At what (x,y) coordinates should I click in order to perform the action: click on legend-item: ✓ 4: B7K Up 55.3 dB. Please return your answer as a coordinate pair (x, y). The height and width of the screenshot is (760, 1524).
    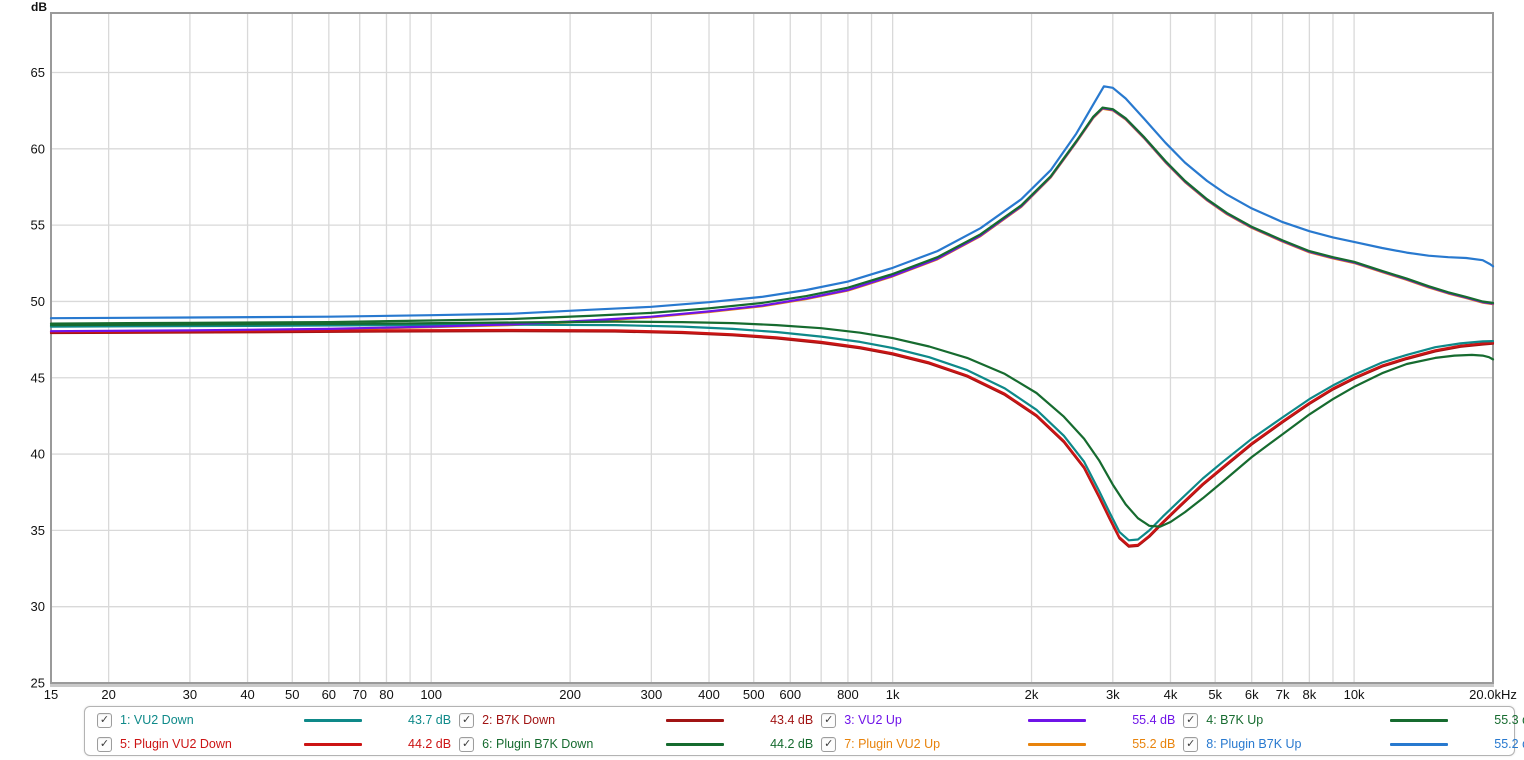
    Looking at the image, I should click on (1349, 720).